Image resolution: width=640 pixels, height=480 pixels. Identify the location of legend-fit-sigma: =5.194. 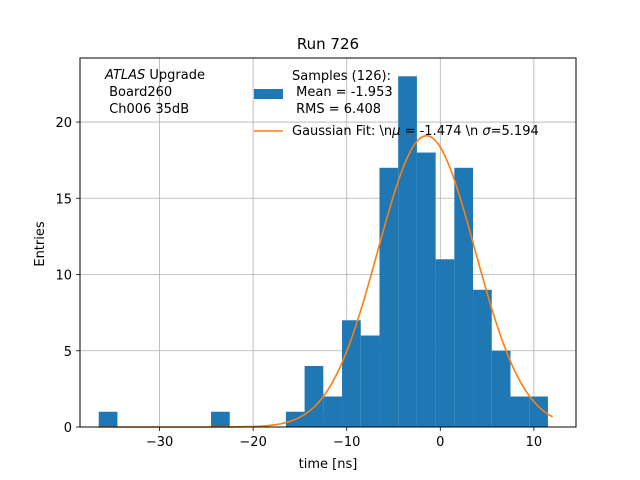
(515, 131).